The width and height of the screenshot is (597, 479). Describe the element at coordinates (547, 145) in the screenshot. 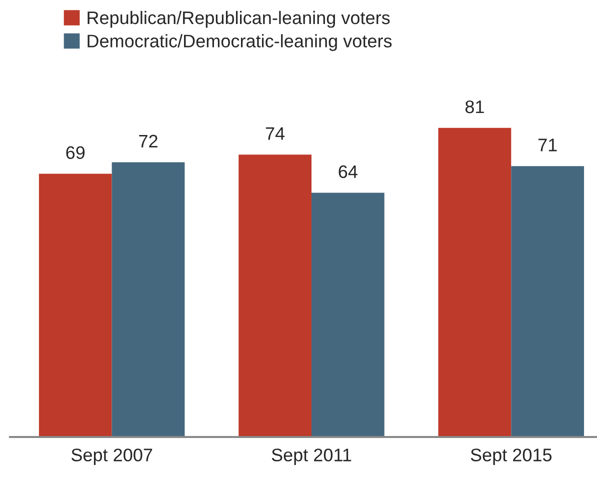

I see `data-label: 71` at that location.